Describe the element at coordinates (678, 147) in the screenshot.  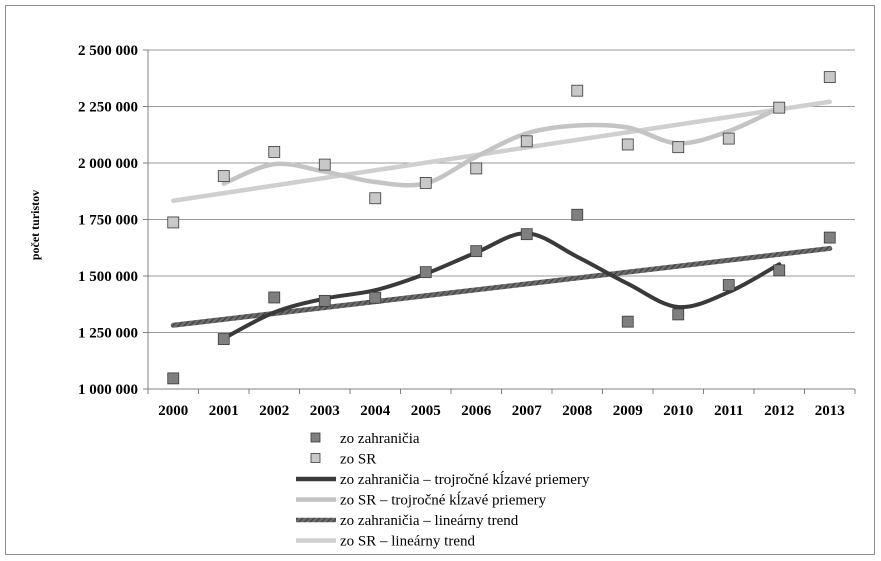
I see `marker-zo-sr-2010` at that location.